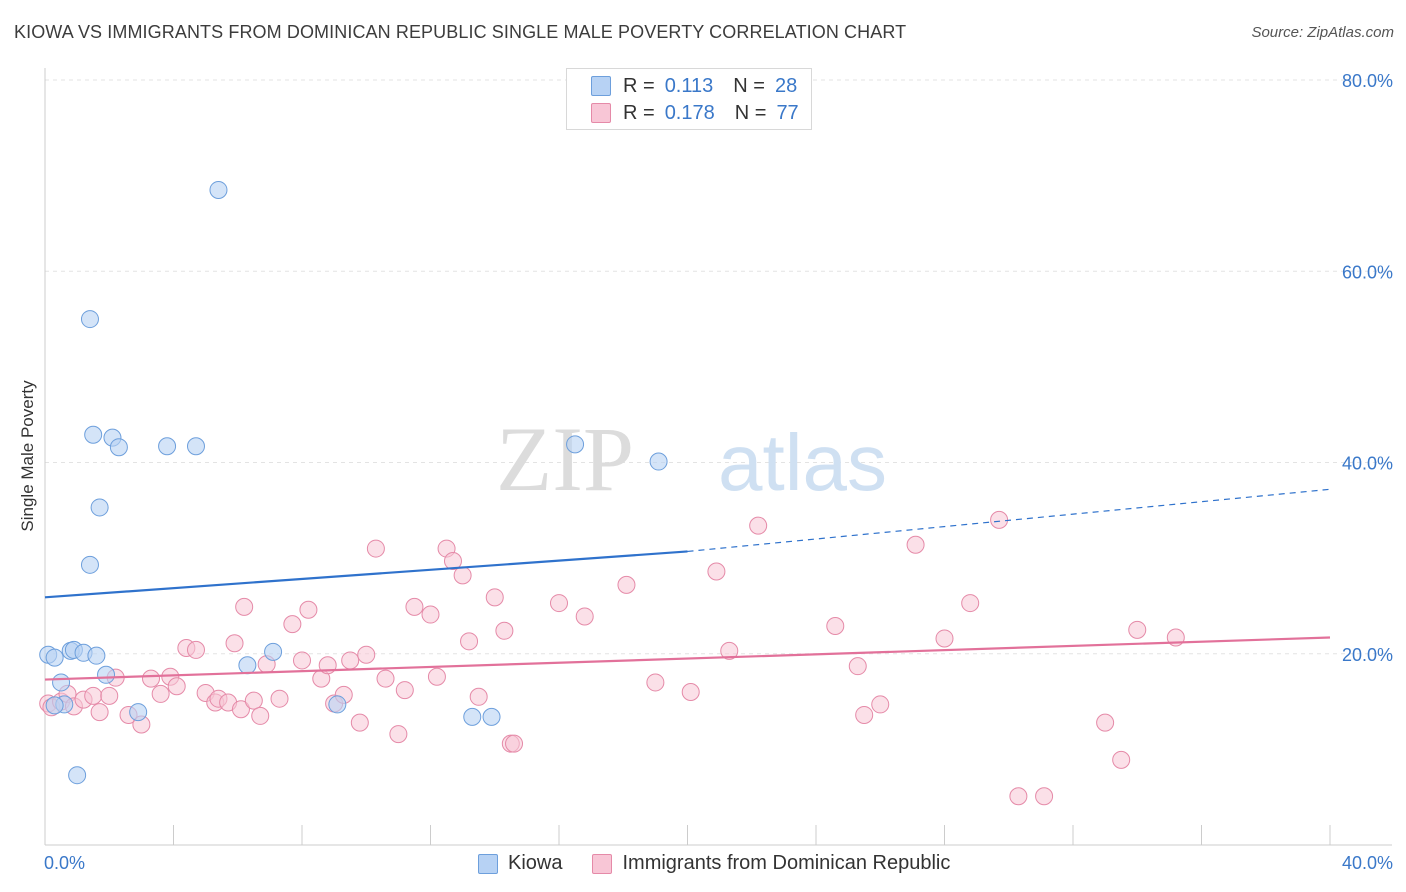 The width and height of the screenshot is (1406, 892). Describe the element at coordinates (488, 863) in the screenshot. I see `bottom-legend-swatch-kiowa` at that location.